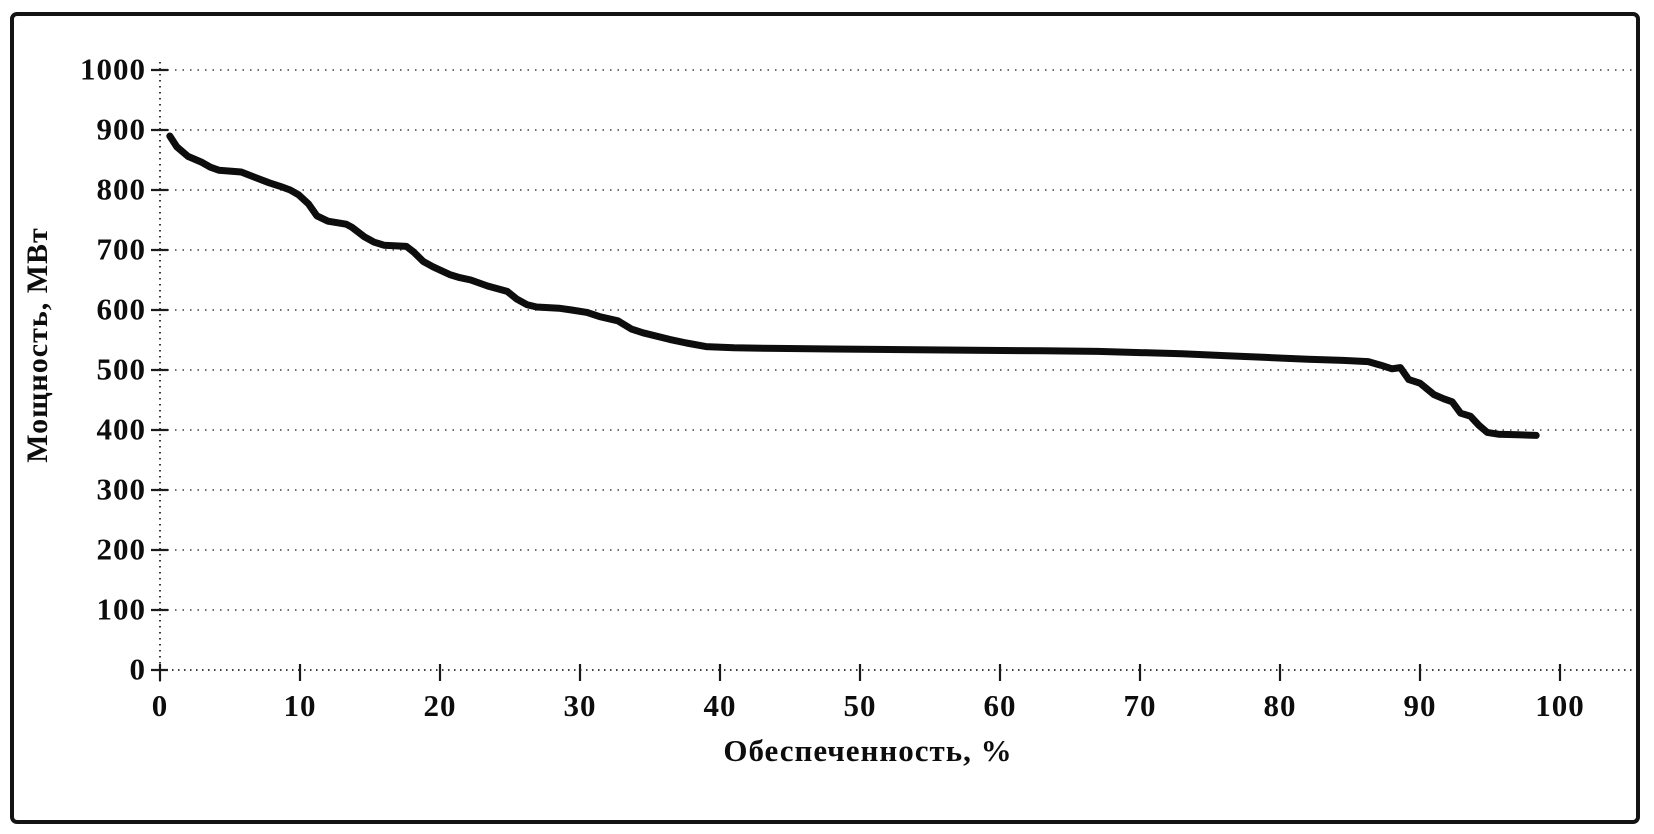 The height and width of the screenshot is (834, 1654). Describe the element at coordinates (860, 705) in the screenshot. I see `x-tick-label-50: 50` at that location.